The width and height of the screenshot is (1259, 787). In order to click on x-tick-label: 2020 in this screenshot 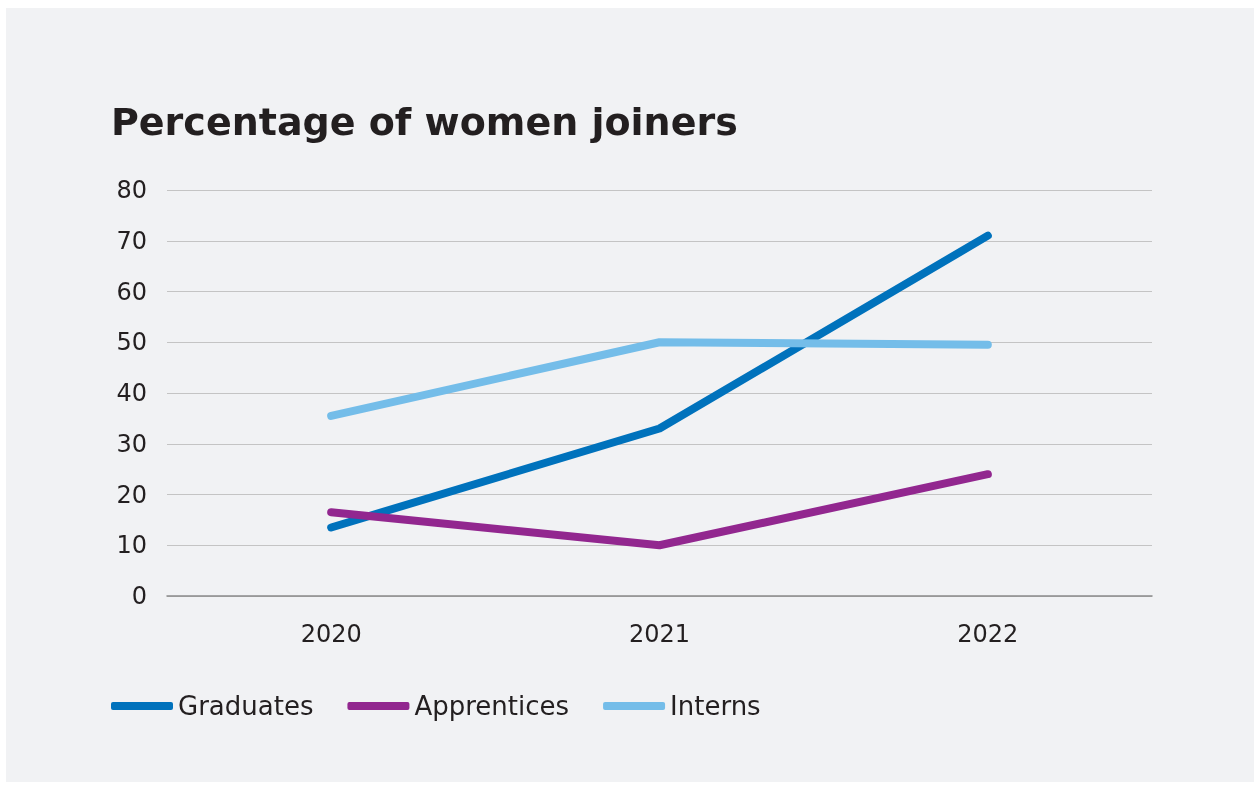, I will do `click(331, 634)`.